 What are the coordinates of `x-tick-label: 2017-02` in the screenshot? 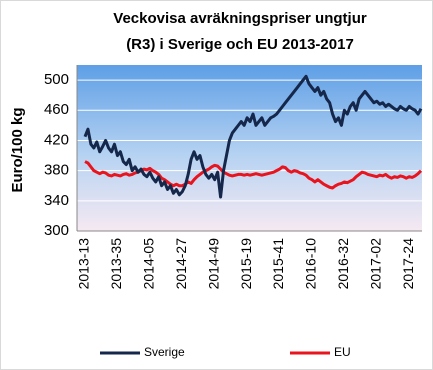 It's located at (375, 264).